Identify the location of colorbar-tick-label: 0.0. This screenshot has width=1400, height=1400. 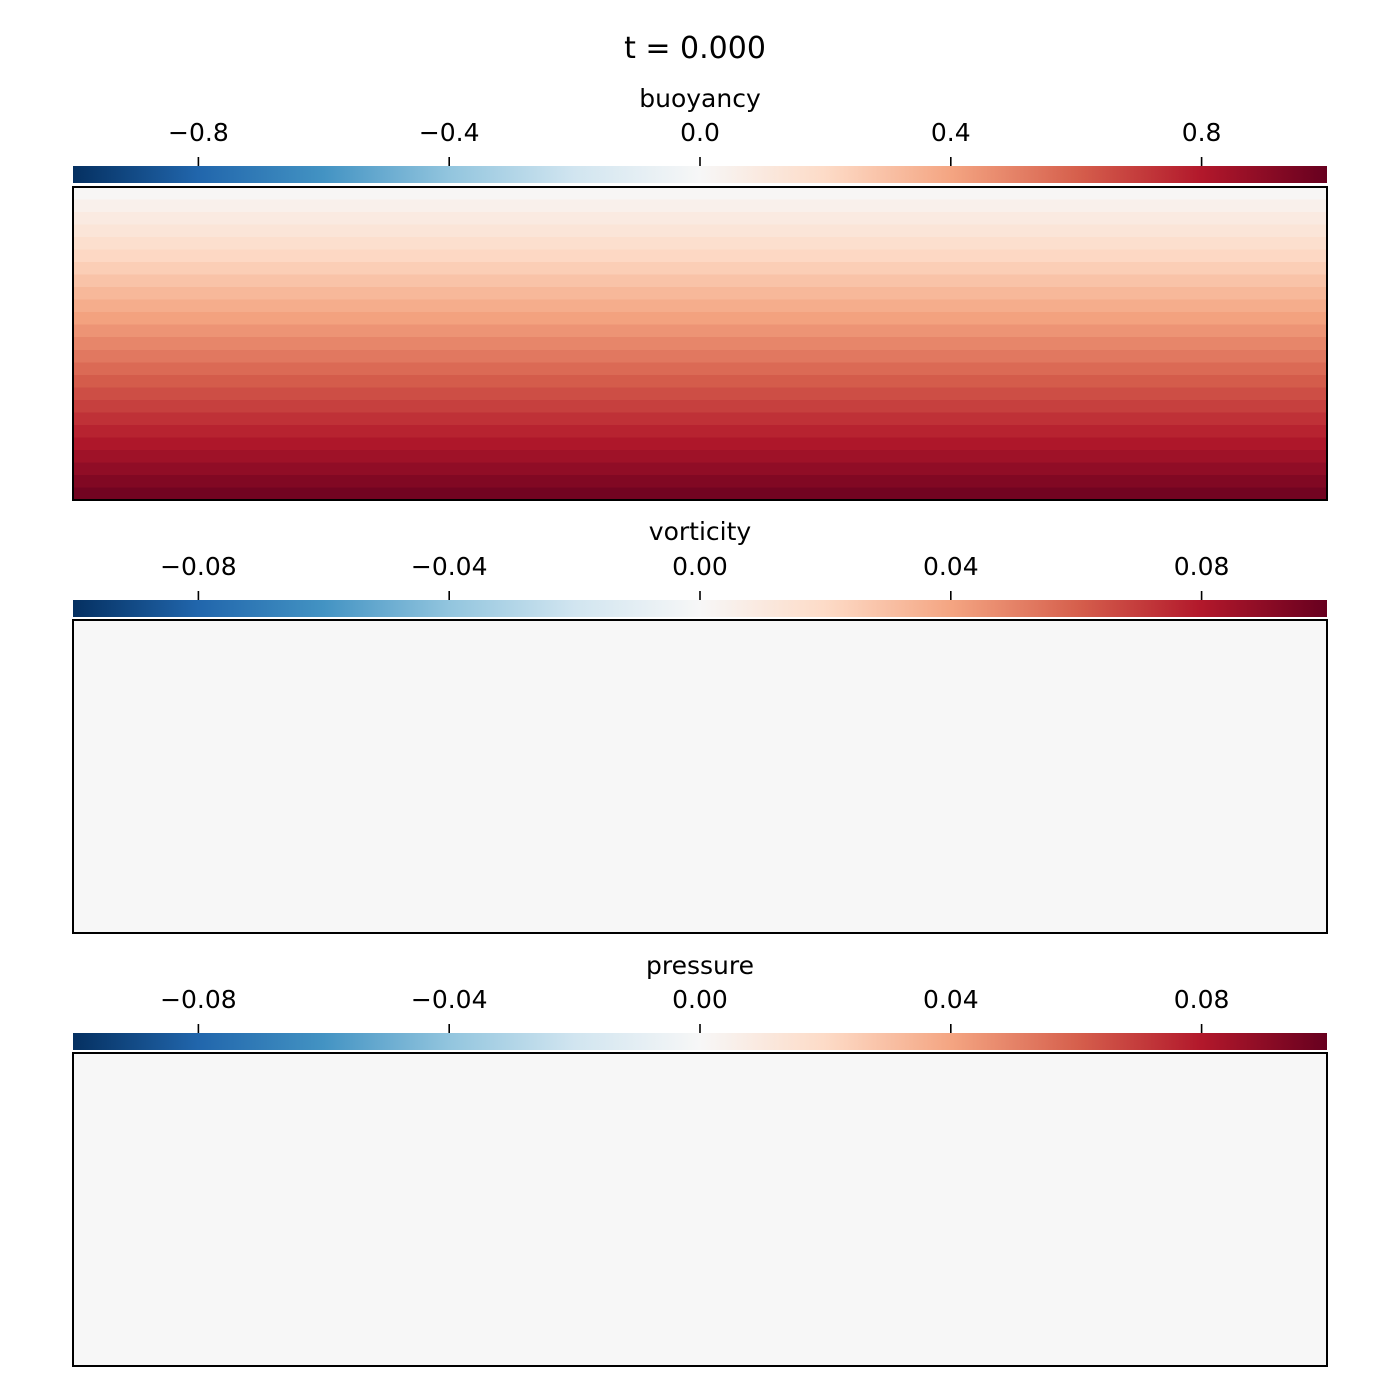
(700, 132).